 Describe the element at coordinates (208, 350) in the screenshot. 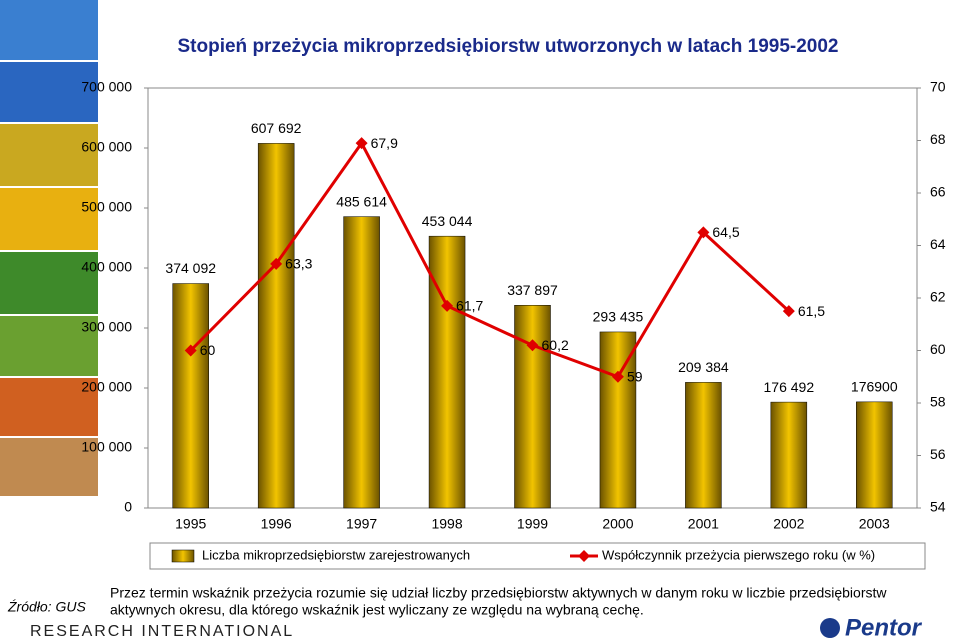

I see `line-label: 60` at that location.